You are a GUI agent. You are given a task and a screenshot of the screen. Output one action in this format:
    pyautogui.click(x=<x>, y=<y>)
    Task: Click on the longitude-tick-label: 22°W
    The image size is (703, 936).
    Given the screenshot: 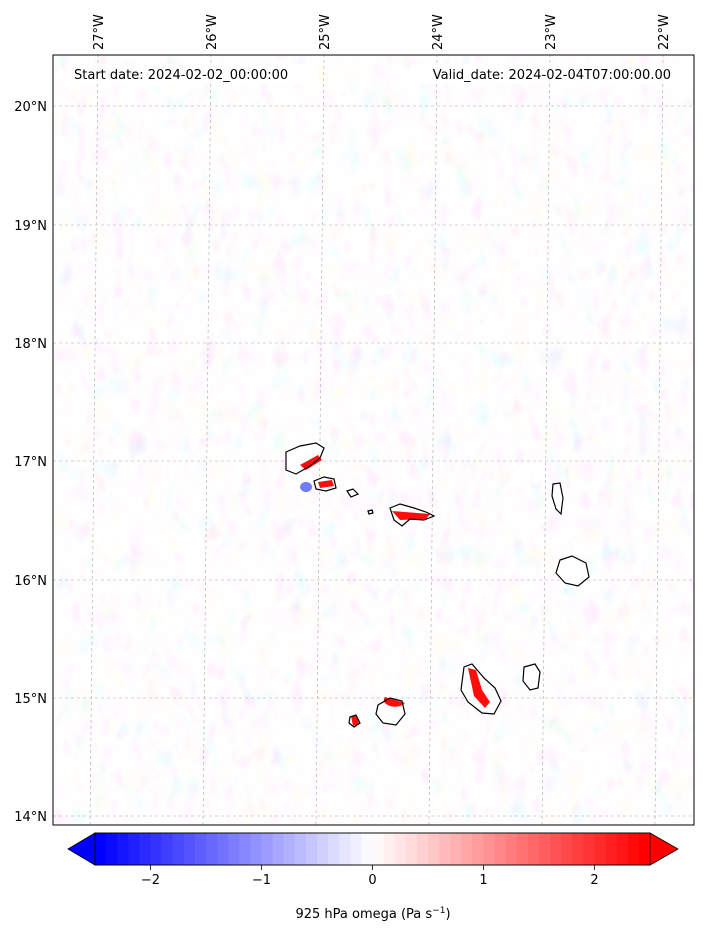 What is the action you would take?
    pyautogui.click(x=664, y=32)
    